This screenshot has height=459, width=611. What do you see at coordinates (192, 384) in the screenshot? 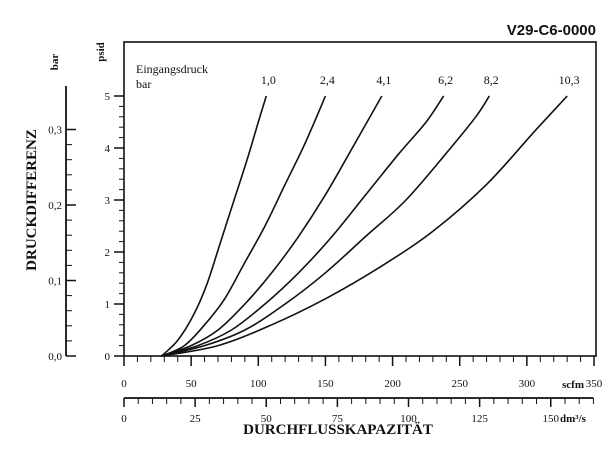
I see `scfm-tick-label: 50` at bounding box center [192, 384].